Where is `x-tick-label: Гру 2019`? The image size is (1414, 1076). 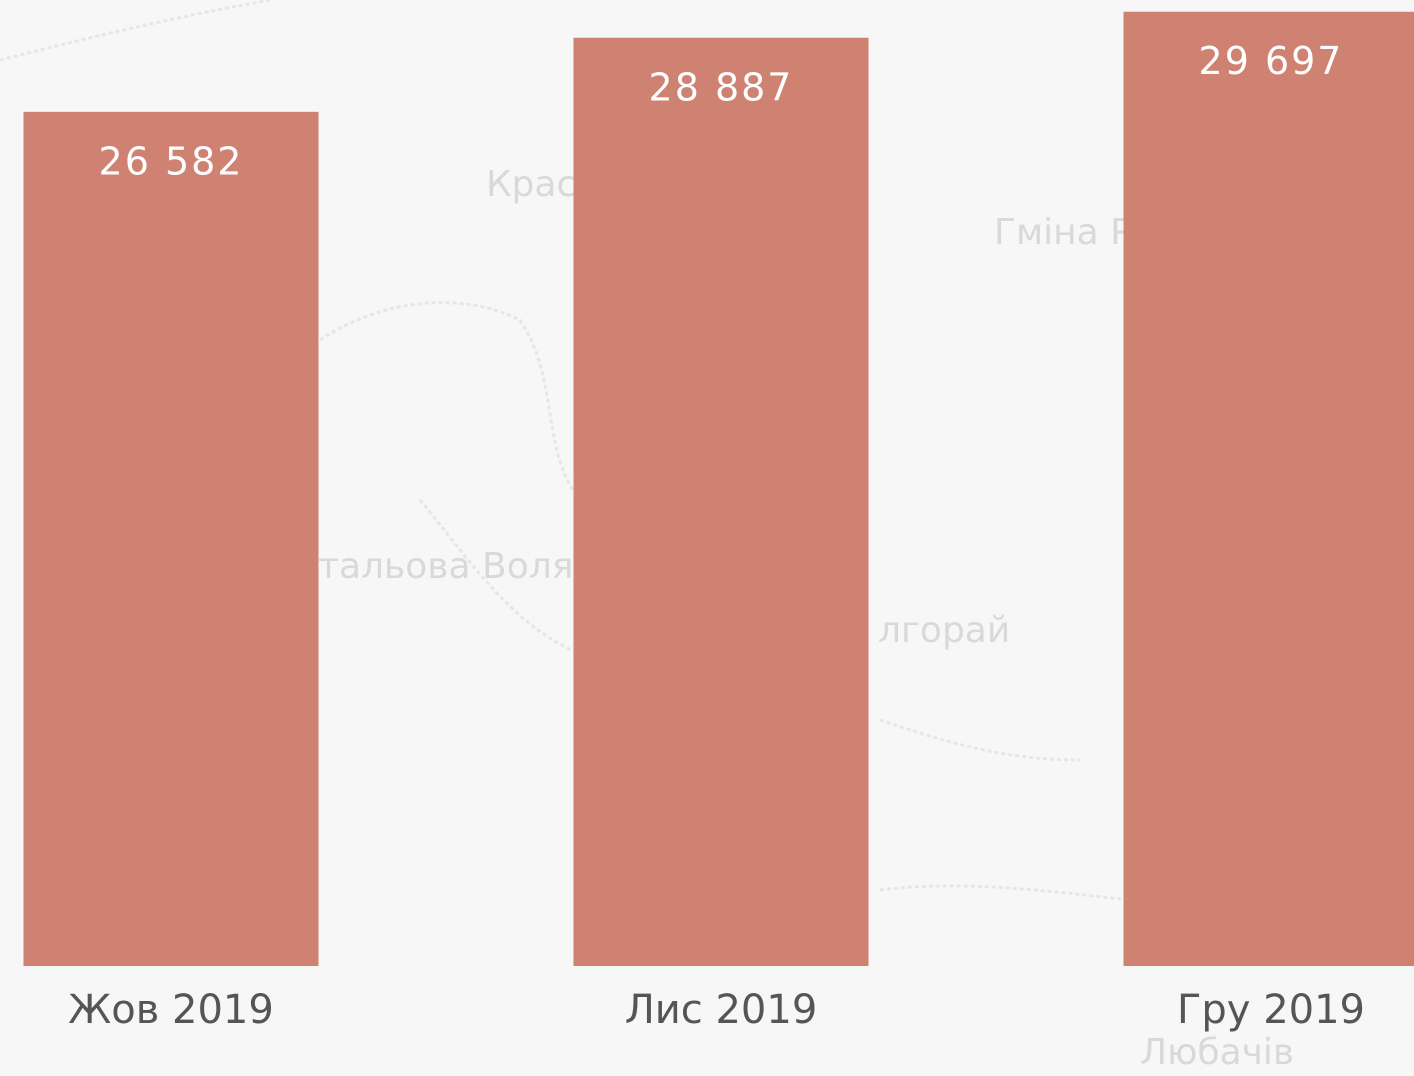
x-tick-label: Гру 2019 is located at coordinates (1271, 1010).